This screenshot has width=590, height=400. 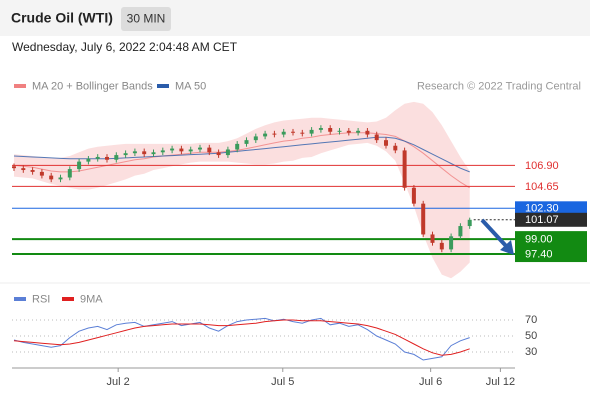 What do you see at coordinates (92, 86) in the screenshot?
I see `legend-label: MA 20 + Bollinger Bands` at bounding box center [92, 86].